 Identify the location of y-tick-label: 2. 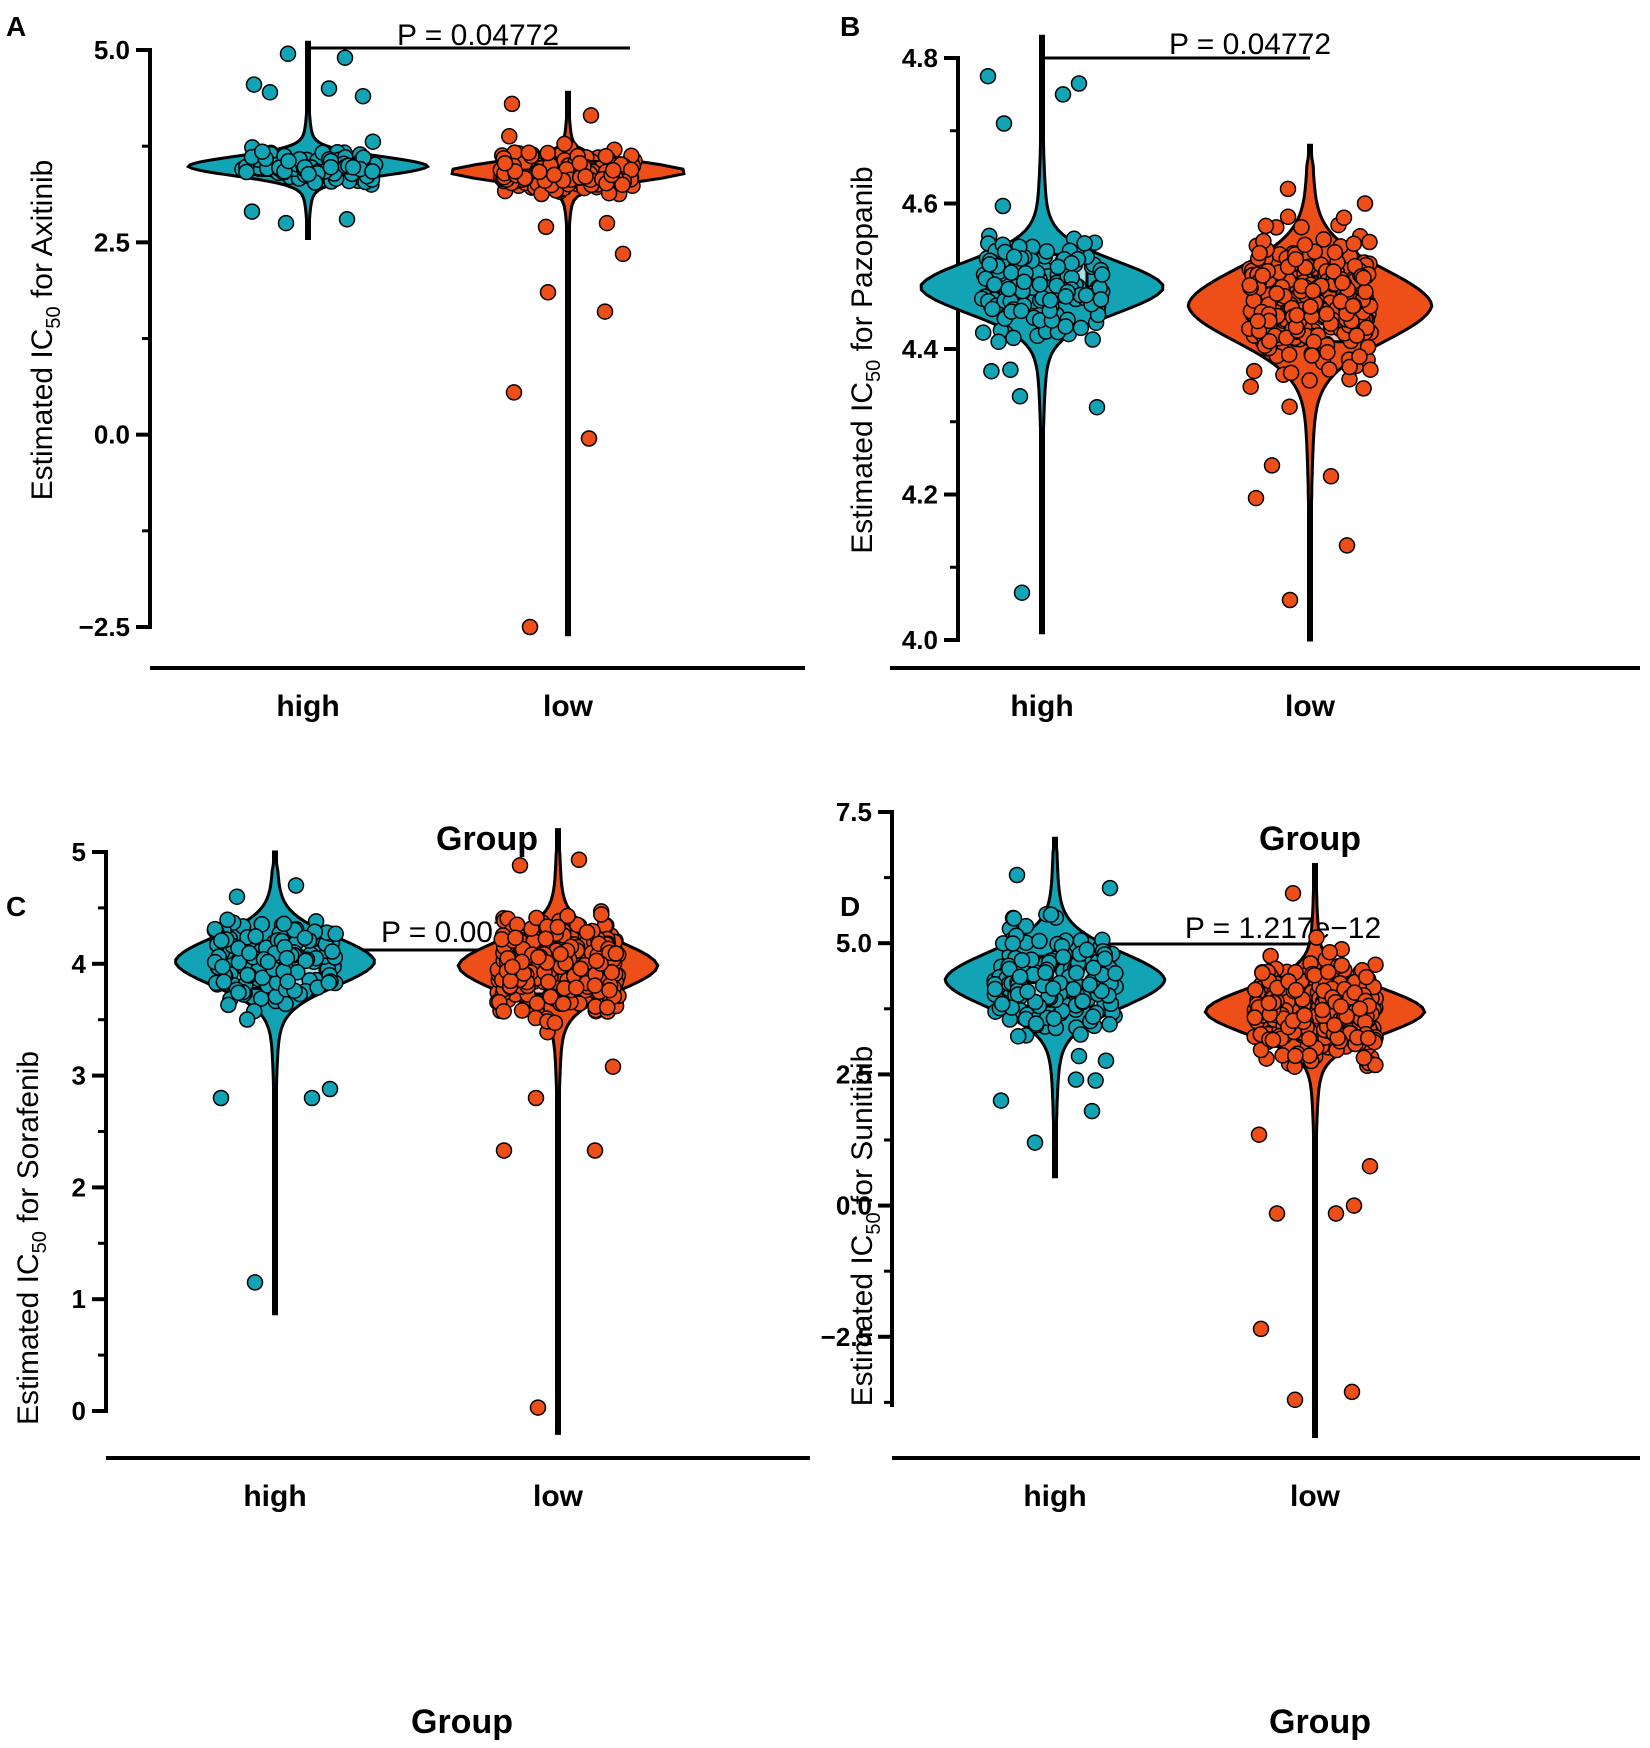
(79, 1187).